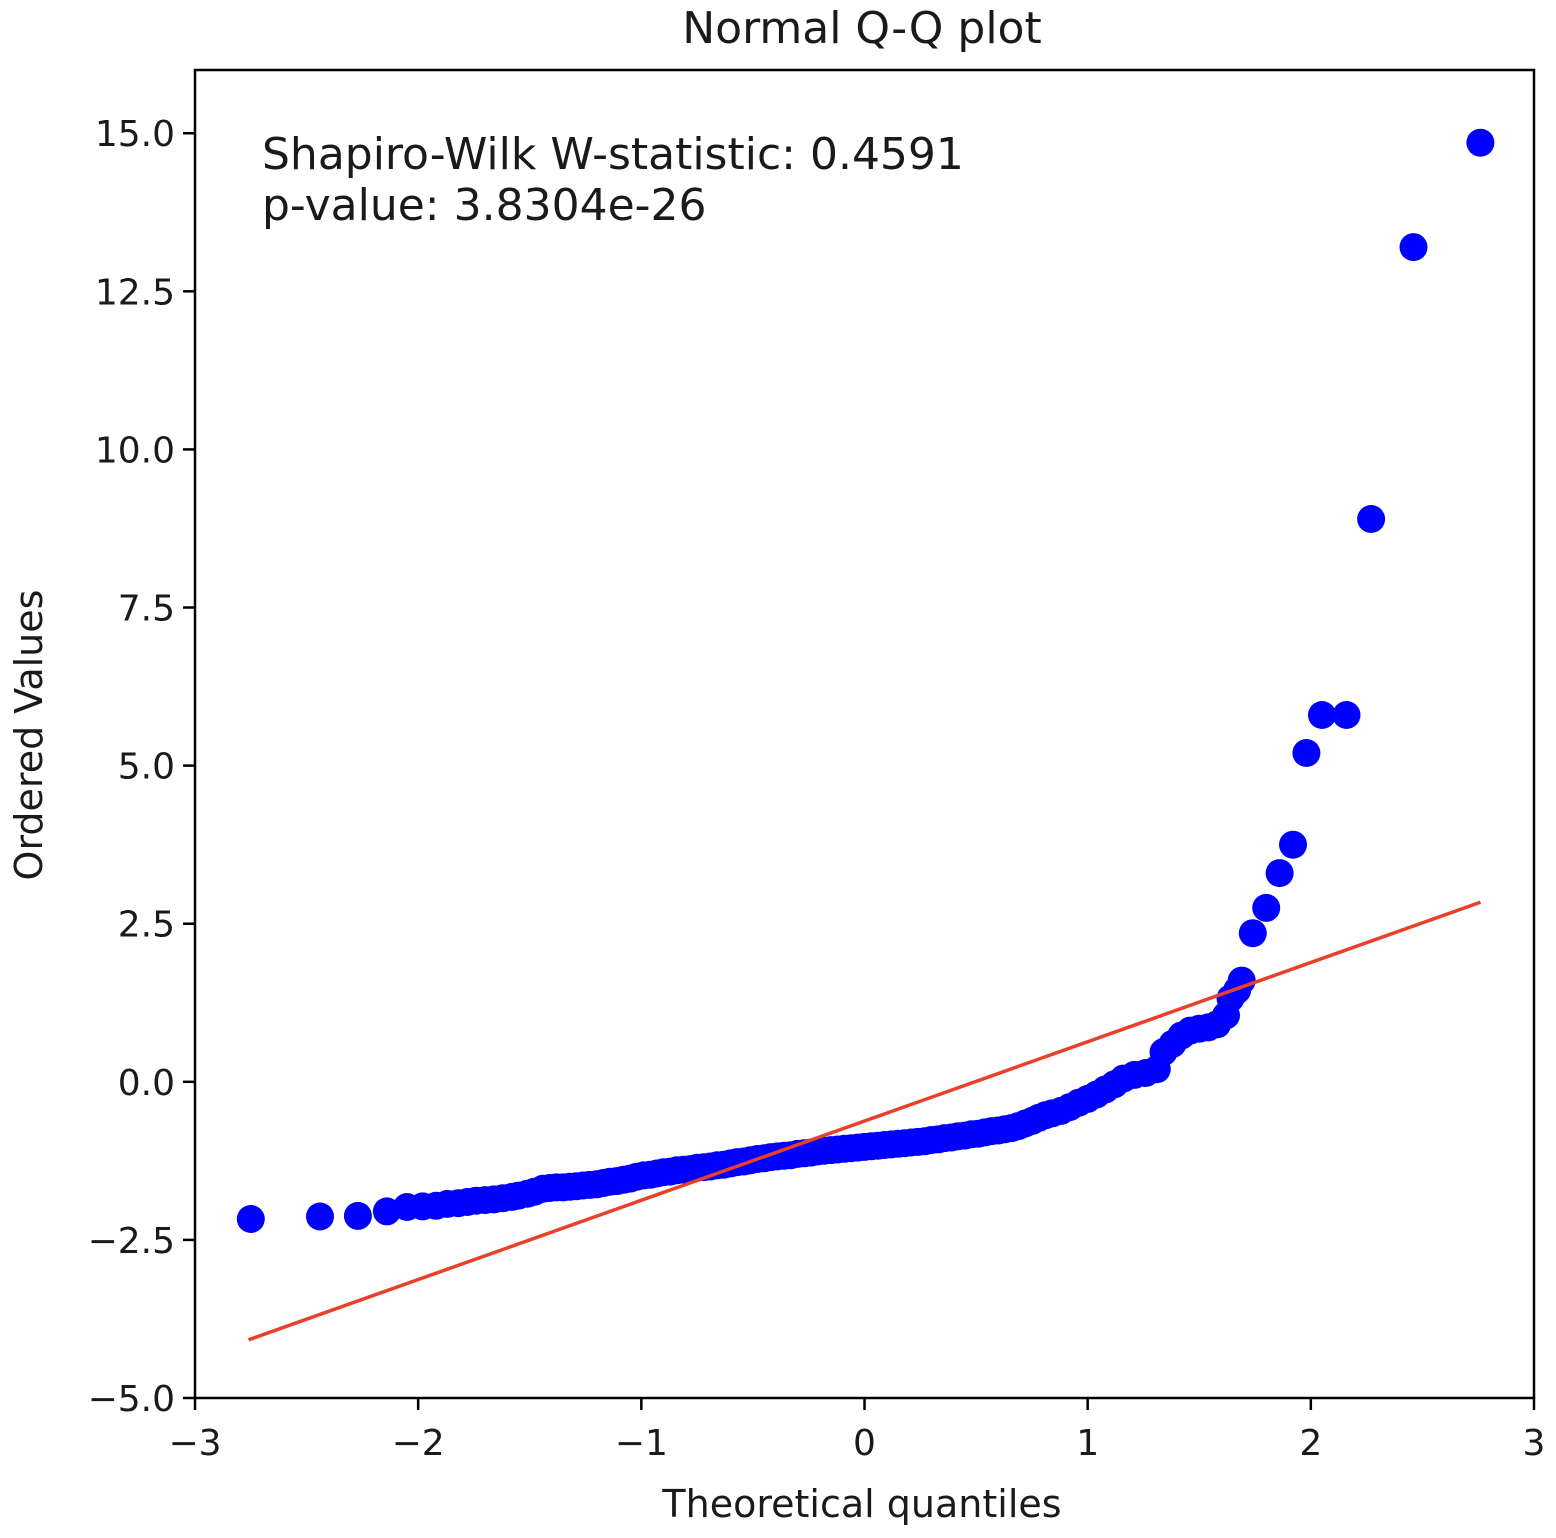 The image size is (1556, 1538). What do you see at coordinates (418, 1443) in the screenshot?
I see `x-tick-label: −2` at bounding box center [418, 1443].